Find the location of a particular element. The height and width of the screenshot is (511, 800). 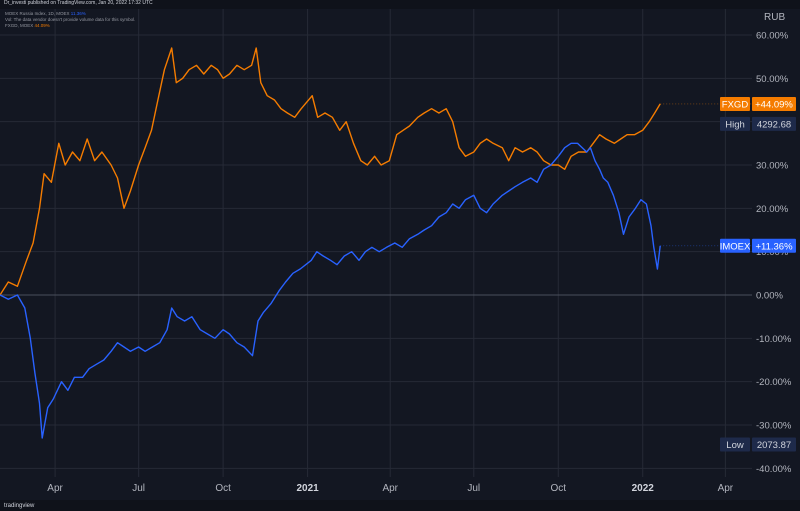

y-tick-label: -30.00% is located at coordinates (774, 426).